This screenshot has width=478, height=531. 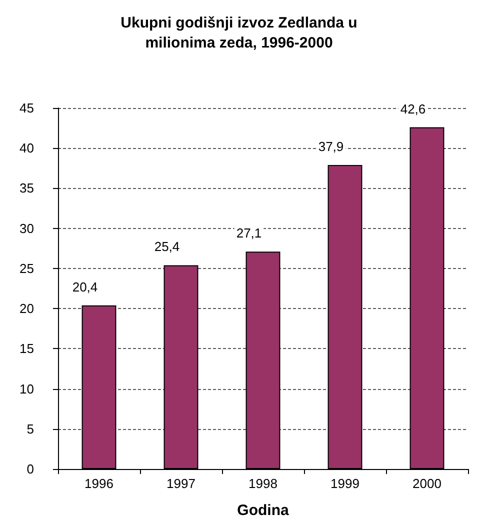 What do you see at coordinates (27, 228) in the screenshot?
I see `y-tick-label: 30` at bounding box center [27, 228].